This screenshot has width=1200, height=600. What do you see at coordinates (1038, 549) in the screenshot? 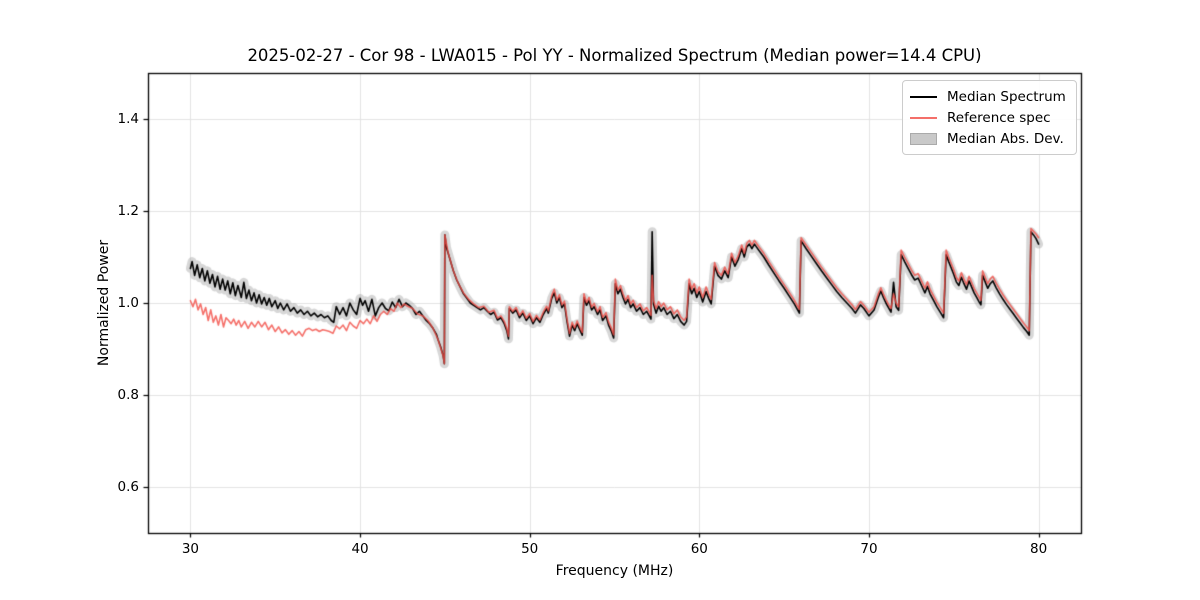
I see `x-tick-label: 80` at bounding box center [1038, 549].